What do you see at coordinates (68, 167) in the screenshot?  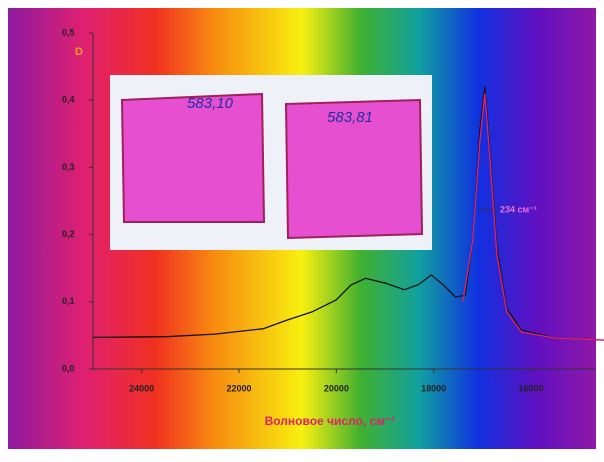 I see `y-tick-label: 0,3` at bounding box center [68, 167].